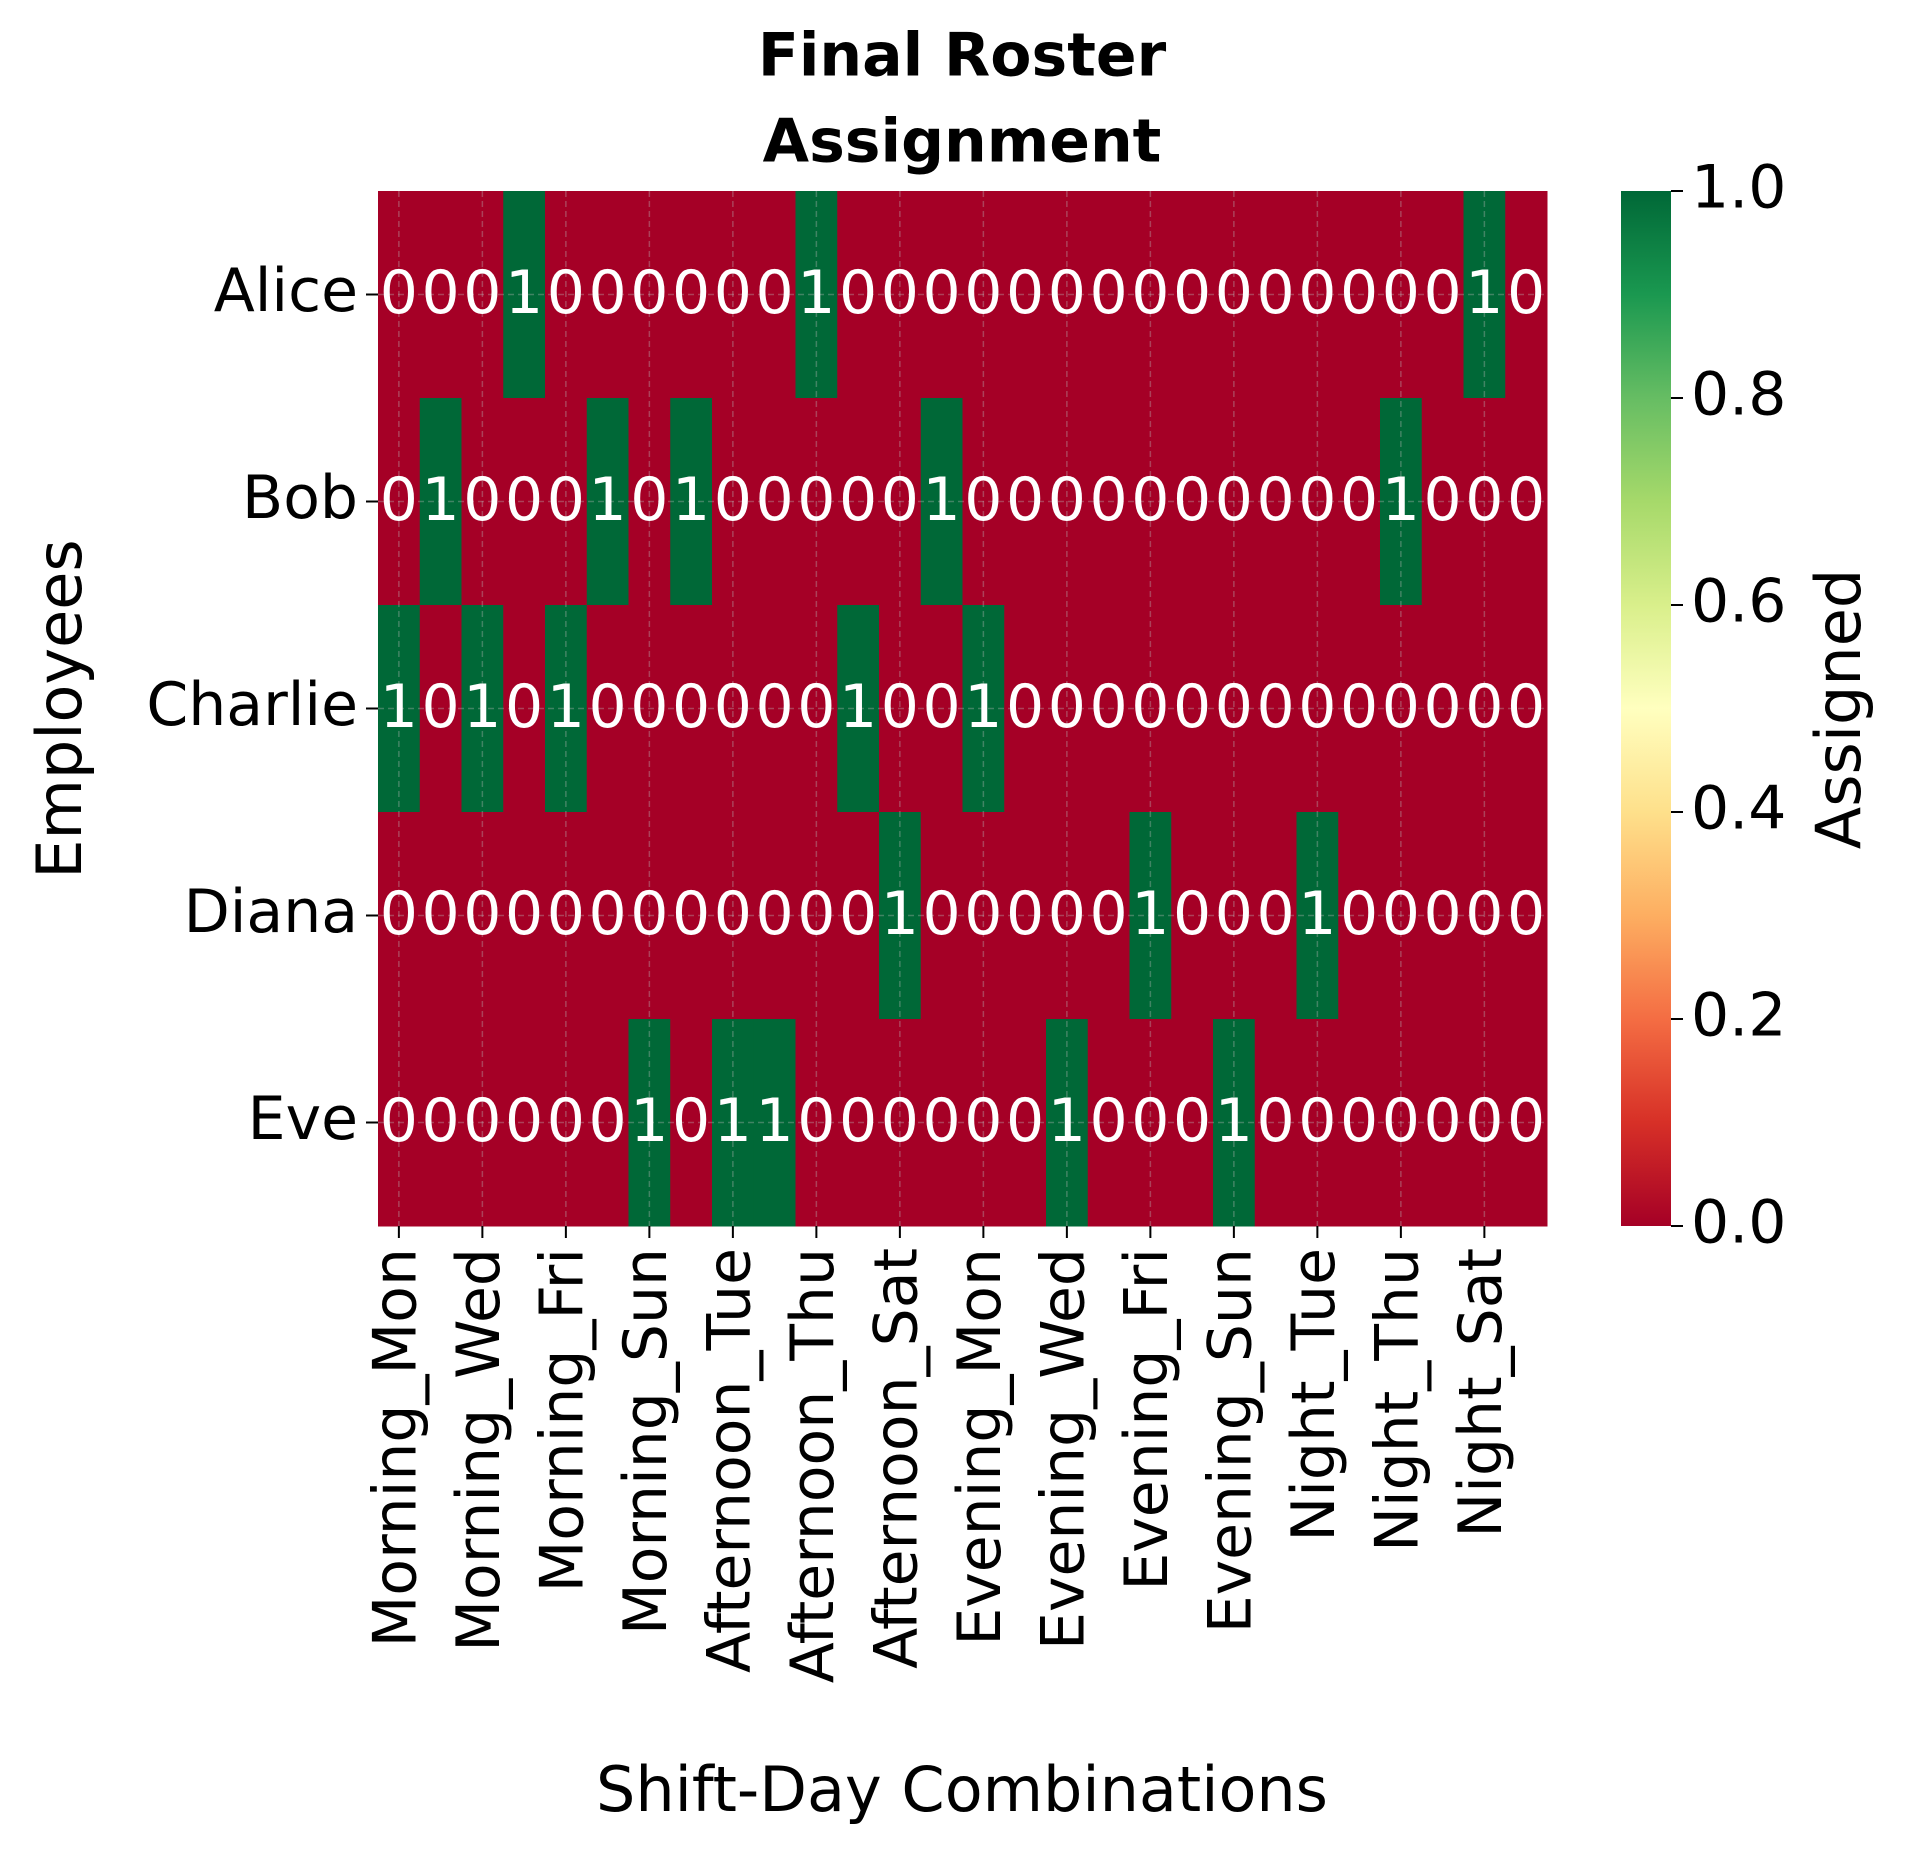  Describe the element at coordinates (303, 1119) in the screenshot. I see `y-tick-label: Eve` at that location.